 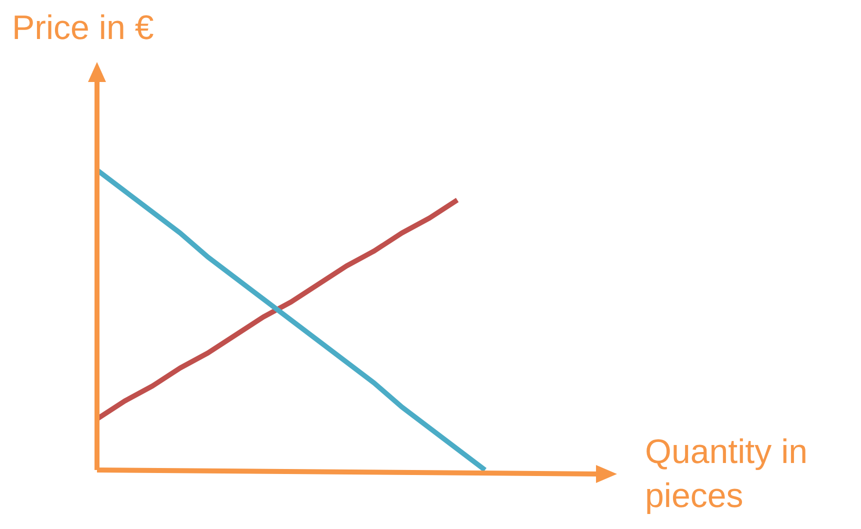 What do you see at coordinates (727, 474) in the screenshot?
I see `x-axis-title: Quantity in pieces` at bounding box center [727, 474].